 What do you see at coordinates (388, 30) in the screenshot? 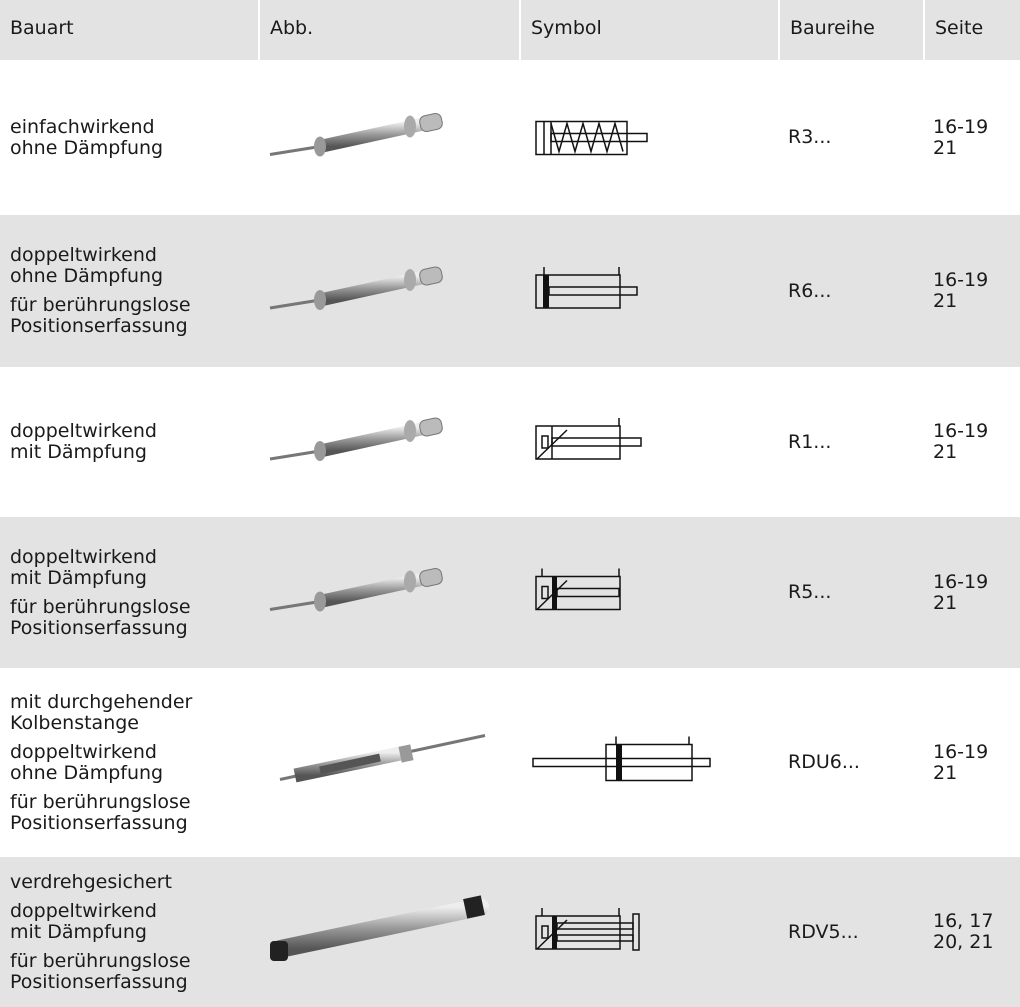
I see `header-cell: Abb.` at bounding box center [388, 30].